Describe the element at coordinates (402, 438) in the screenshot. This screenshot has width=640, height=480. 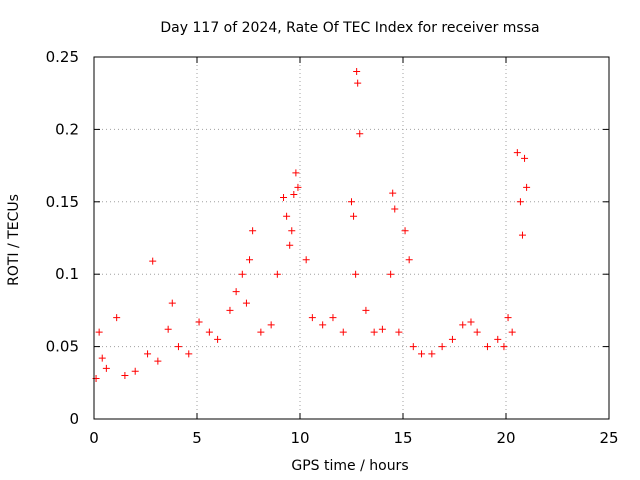
I see `x-tick-label: 15` at that location.